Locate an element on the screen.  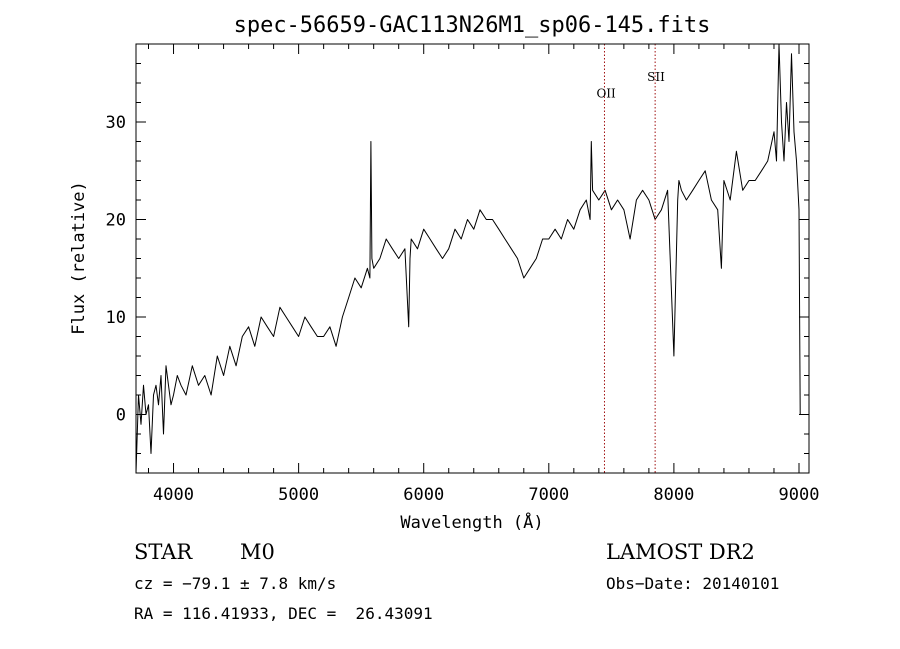
x-tick-label: 7000 is located at coordinates (548, 495).